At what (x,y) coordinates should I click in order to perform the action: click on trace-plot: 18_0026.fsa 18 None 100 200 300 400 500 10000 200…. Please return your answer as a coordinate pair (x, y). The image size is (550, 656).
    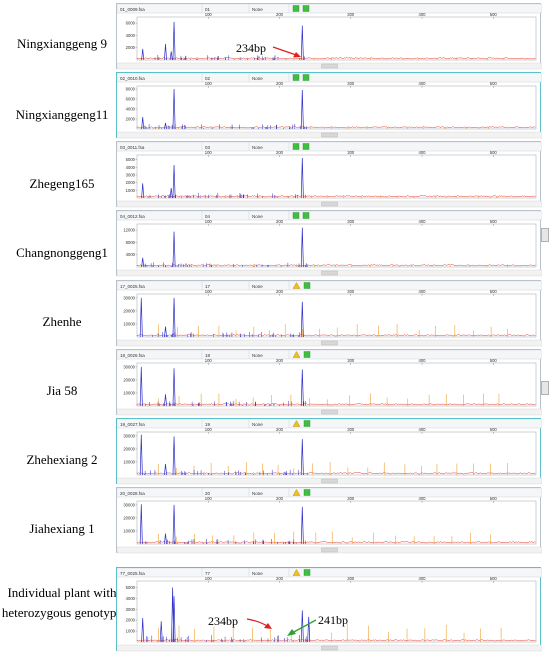
    Looking at the image, I should click on (329, 383).